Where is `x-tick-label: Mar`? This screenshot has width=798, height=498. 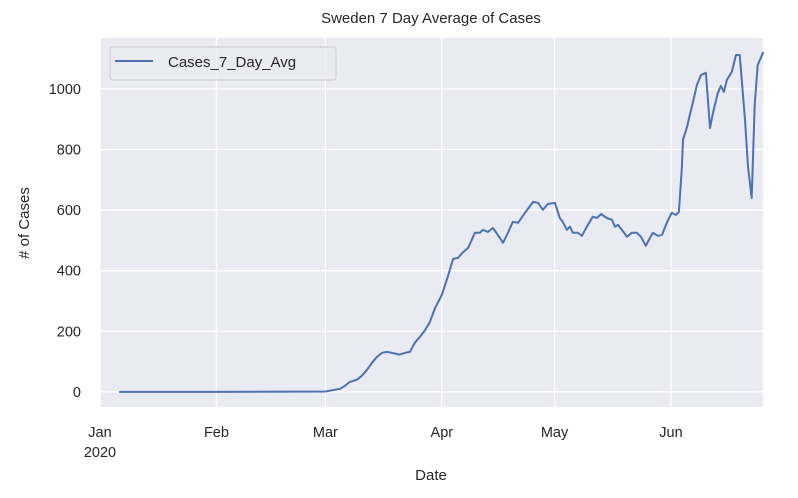 x-tick-label: Mar is located at coordinates (325, 433).